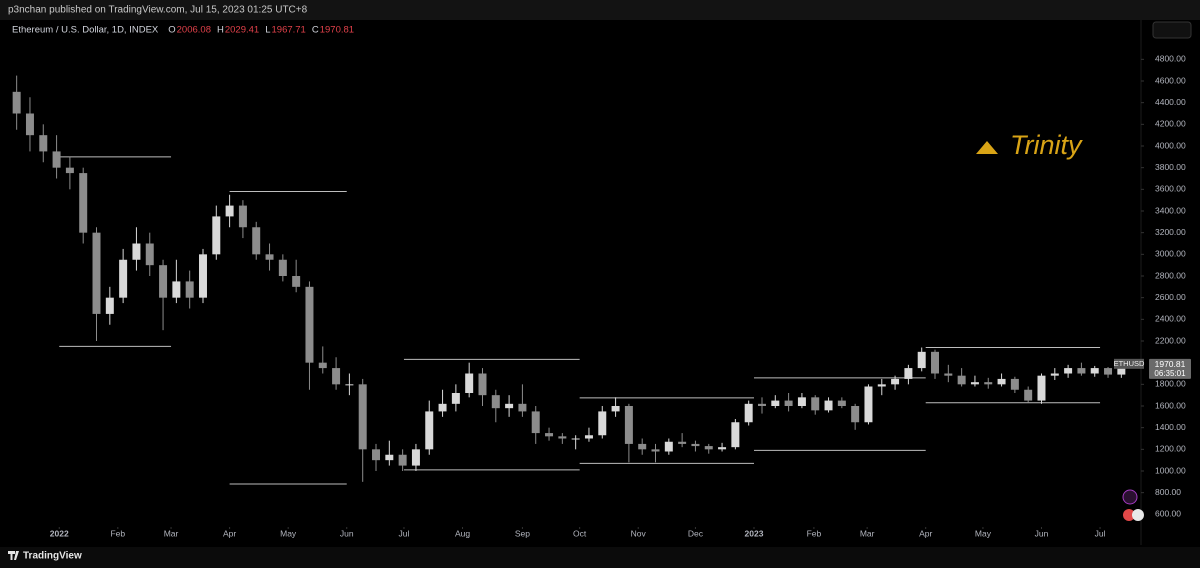 Image resolution: width=1200 pixels, height=568 pixels. I want to click on x-tick-label: Jul, so click(404, 533).